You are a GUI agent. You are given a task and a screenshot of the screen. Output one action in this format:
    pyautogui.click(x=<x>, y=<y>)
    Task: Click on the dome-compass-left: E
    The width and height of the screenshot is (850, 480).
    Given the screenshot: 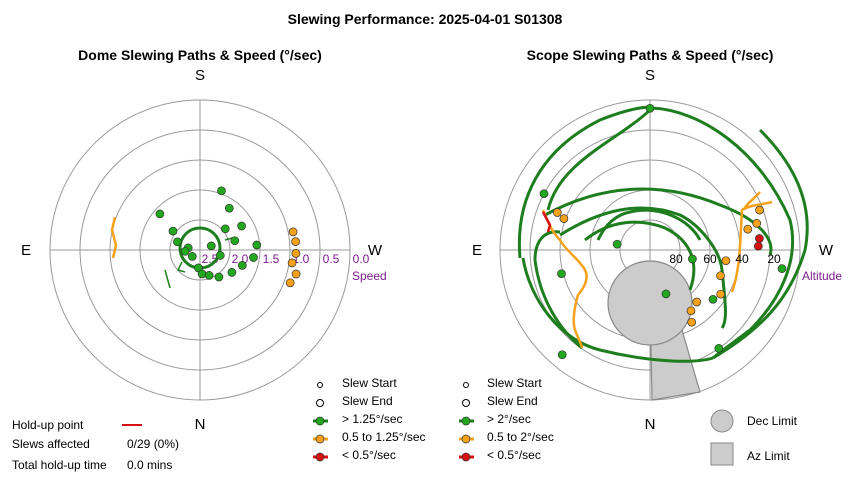 What is the action you would take?
    pyautogui.click(x=26, y=250)
    